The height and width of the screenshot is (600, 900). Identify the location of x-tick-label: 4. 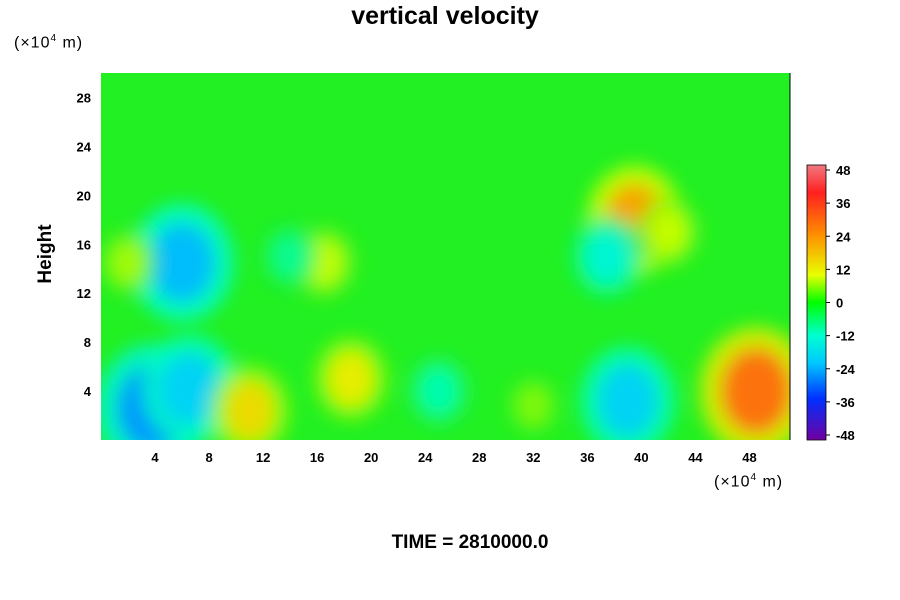
(155, 457).